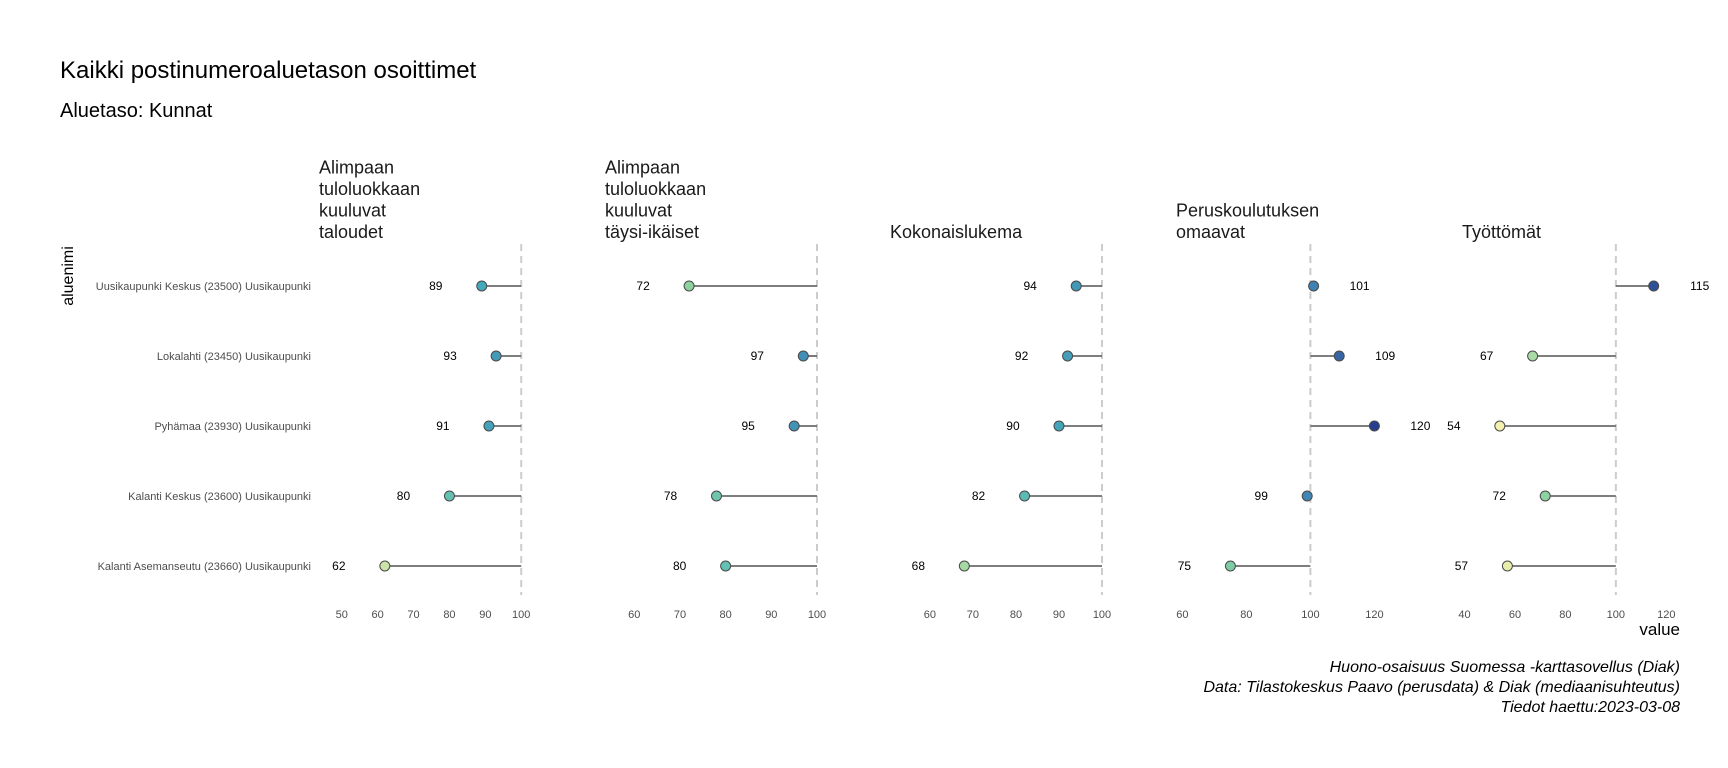 Image resolution: width=1728 pixels, height=768 pixels. I want to click on x-tick-label: 40, so click(1464, 615).